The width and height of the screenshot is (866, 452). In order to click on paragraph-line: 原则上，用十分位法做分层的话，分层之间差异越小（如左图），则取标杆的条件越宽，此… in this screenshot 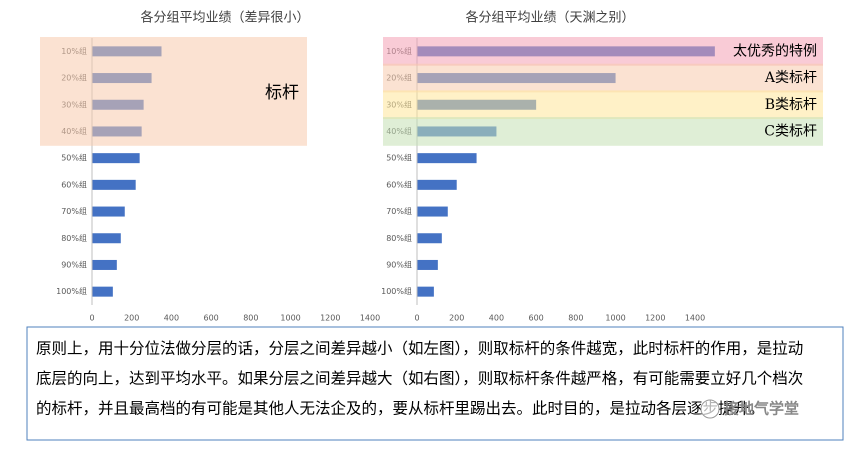, I will do `click(419, 349)`.